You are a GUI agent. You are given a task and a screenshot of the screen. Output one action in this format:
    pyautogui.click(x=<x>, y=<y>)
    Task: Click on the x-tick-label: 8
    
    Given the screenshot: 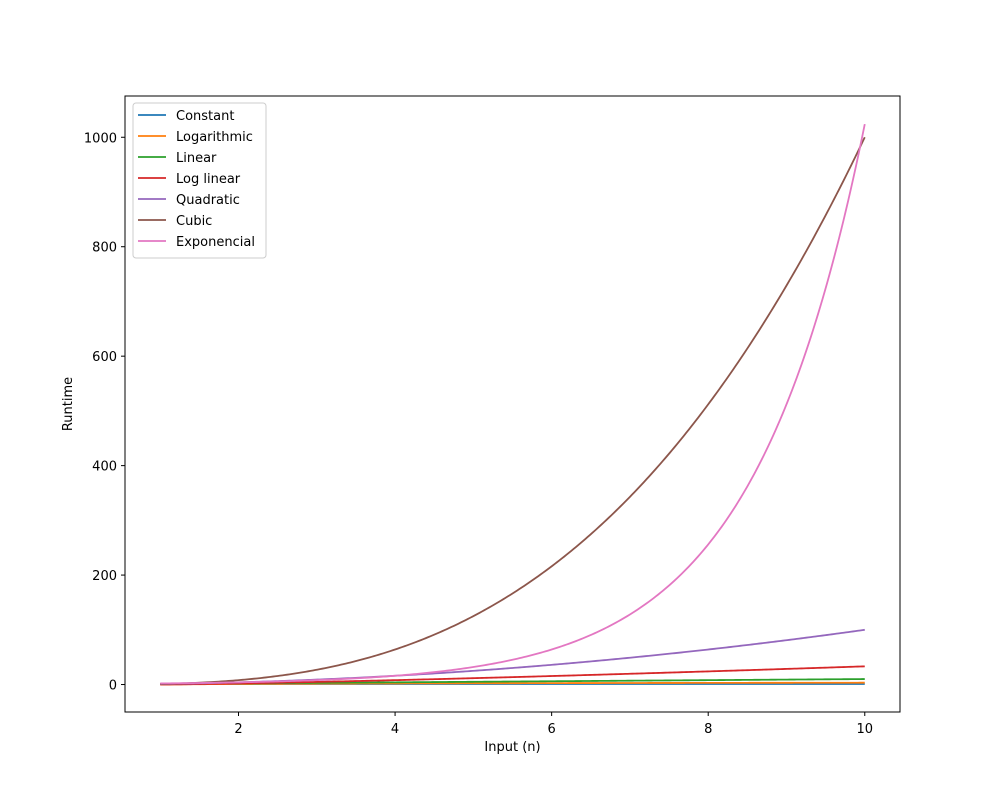 What is the action you would take?
    pyautogui.click(x=708, y=729)
    